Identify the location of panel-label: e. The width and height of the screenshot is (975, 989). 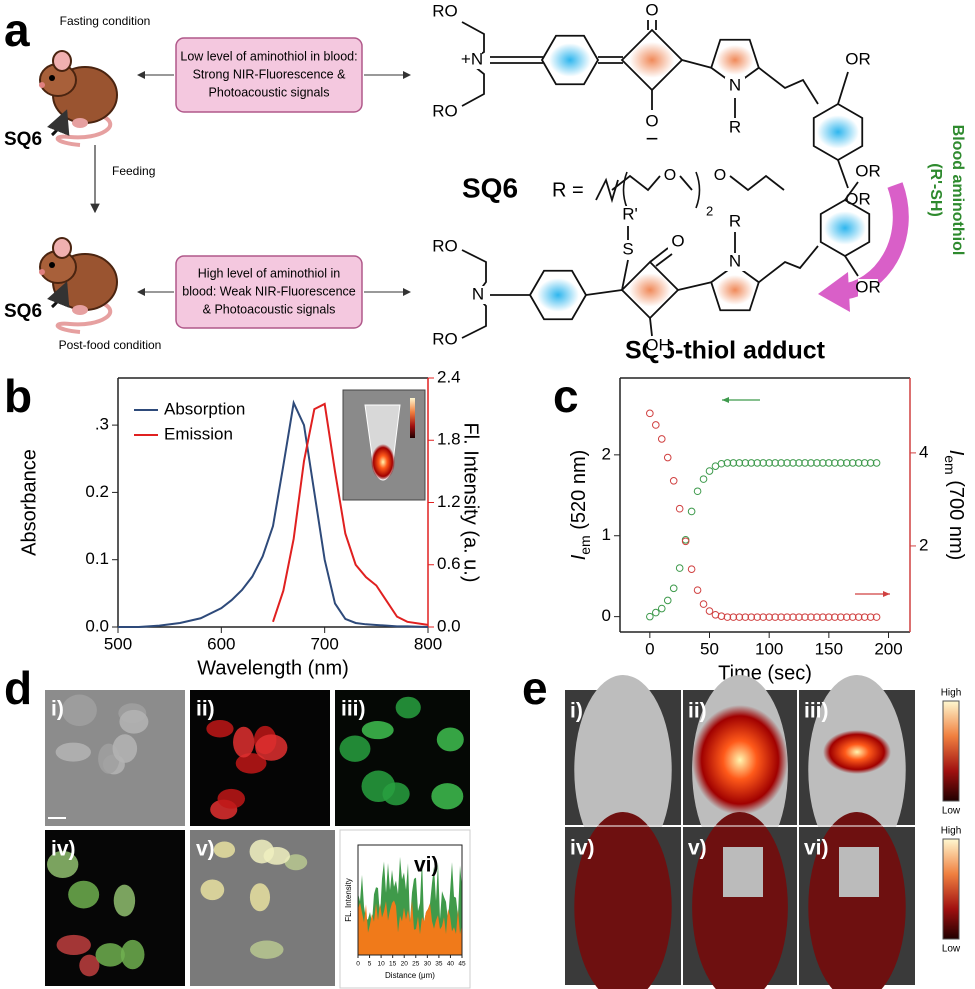
(535, 688).